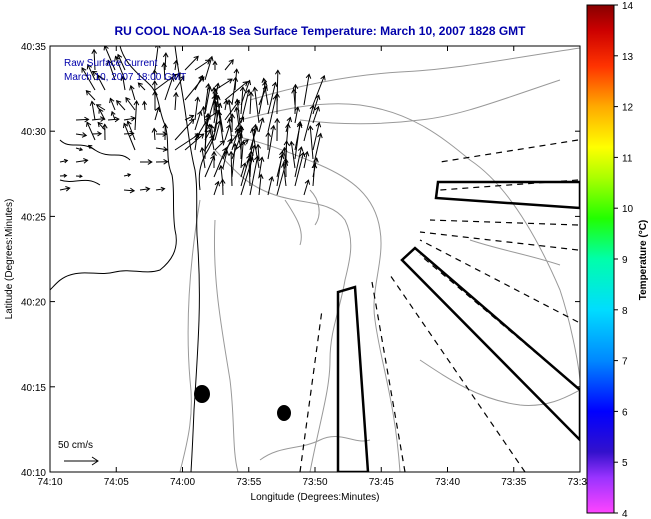 The width and height of the screenshot is (651, 519). Describe the element at coordinates (116, 482) in the screenshot. I see `x-tick-label: 74:05` at that location.